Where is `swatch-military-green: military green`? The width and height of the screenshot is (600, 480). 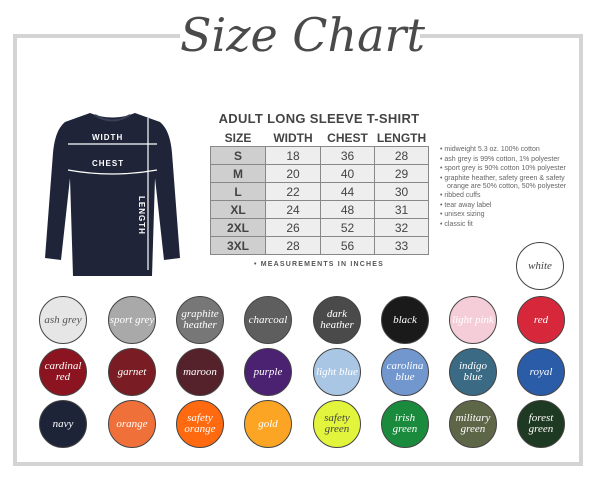 swatch-military-green: military green is located at coordinates (473, 424).